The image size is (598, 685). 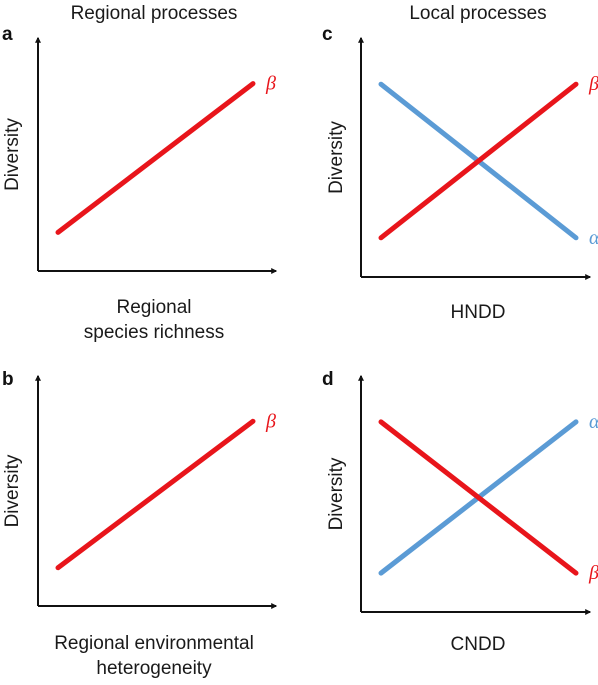 I want to click on y-axis-label-c: Diversity, so click(x=336, y=157).